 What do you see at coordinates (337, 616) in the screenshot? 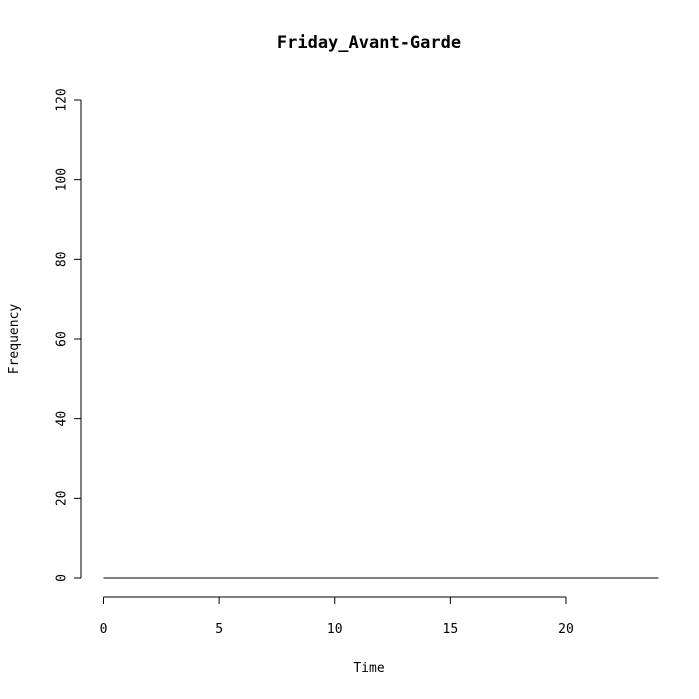
I see `x-axis: 0 5 10 15 20` at bounding box center [337, 616].